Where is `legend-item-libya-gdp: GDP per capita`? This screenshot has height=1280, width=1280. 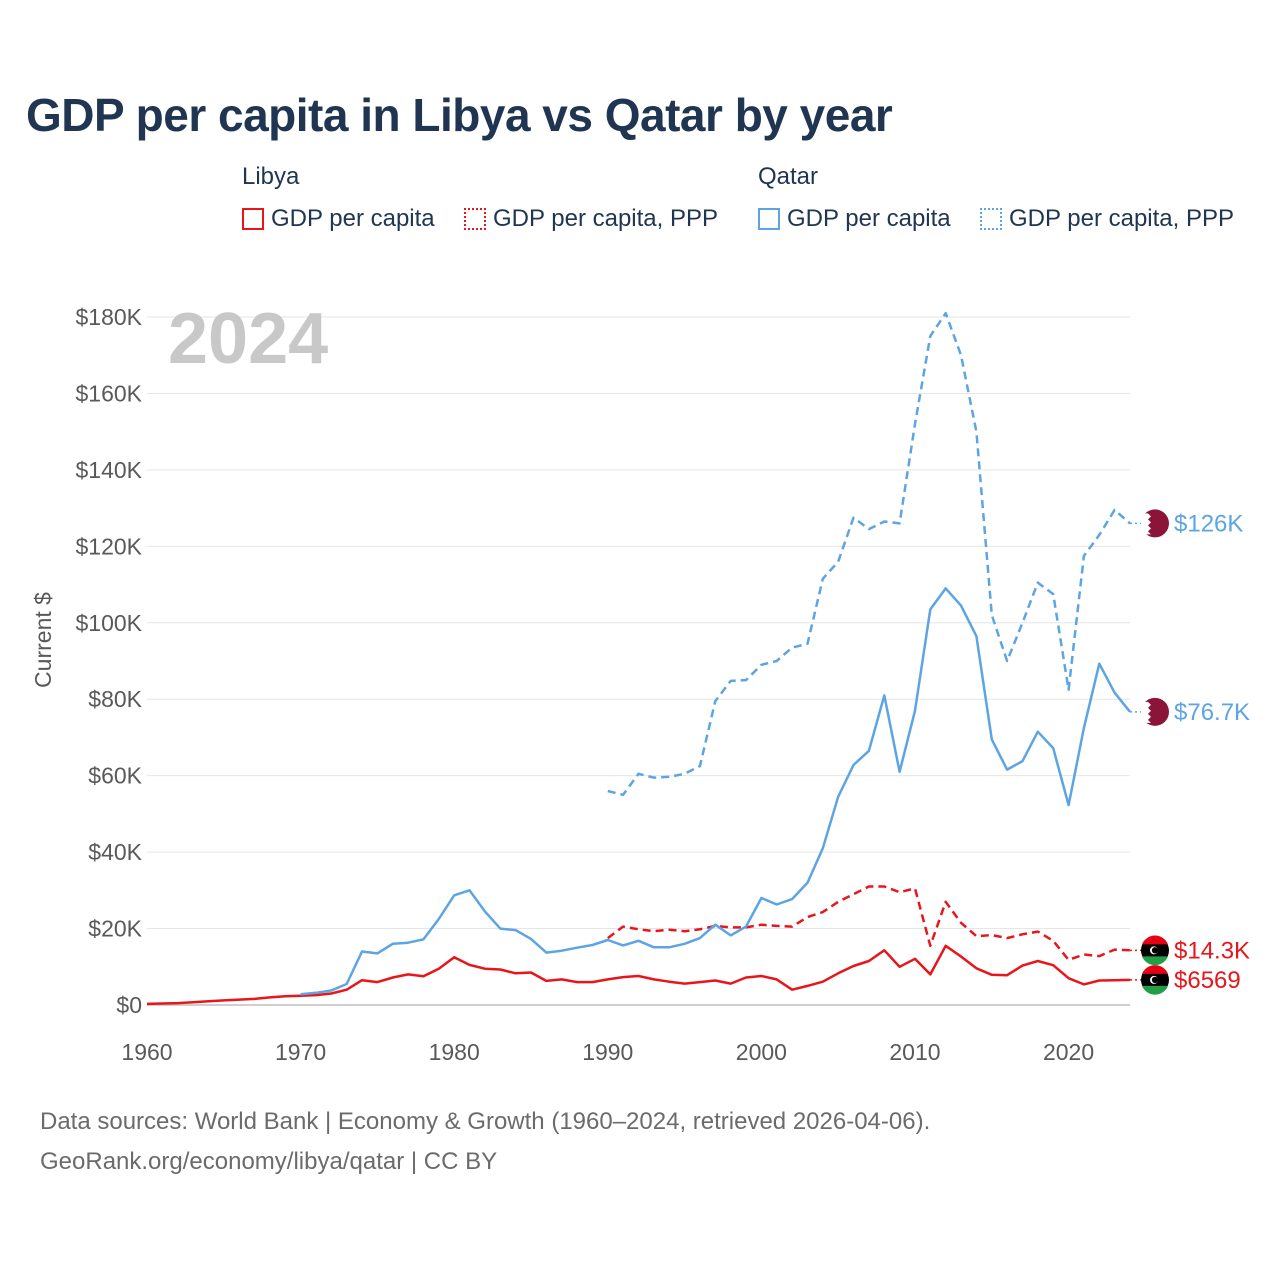 legend-item-libya-gdp: GDP per capita is located at coordinates (338, 219).